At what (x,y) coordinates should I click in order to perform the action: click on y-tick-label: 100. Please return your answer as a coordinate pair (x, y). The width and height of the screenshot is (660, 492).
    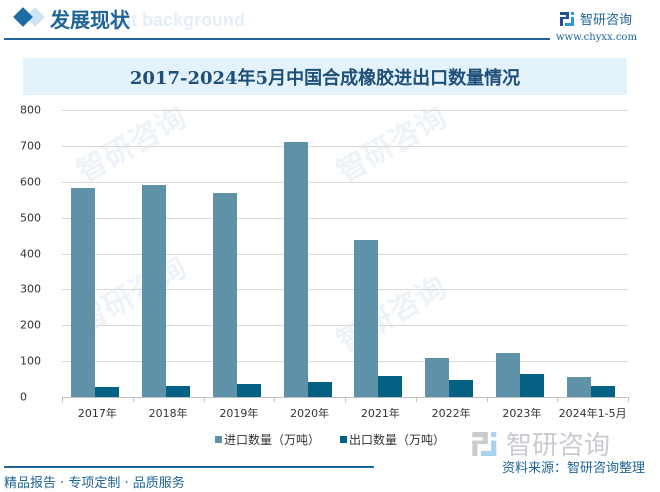
    Looking at the image, I should click on (30, 361).